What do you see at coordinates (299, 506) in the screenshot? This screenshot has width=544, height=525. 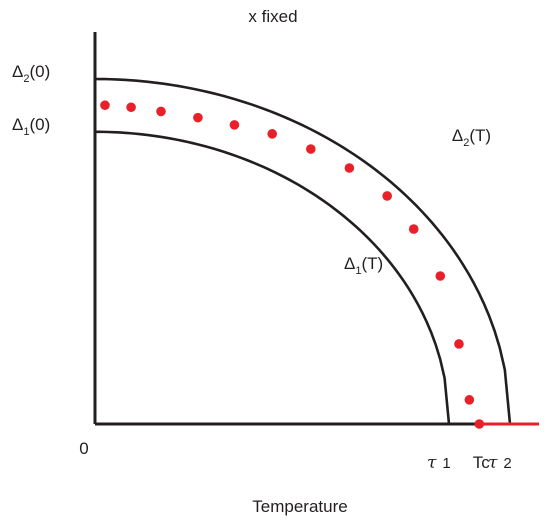 I see `x-axis-label: Temperature` at bounding box center [299, 506].